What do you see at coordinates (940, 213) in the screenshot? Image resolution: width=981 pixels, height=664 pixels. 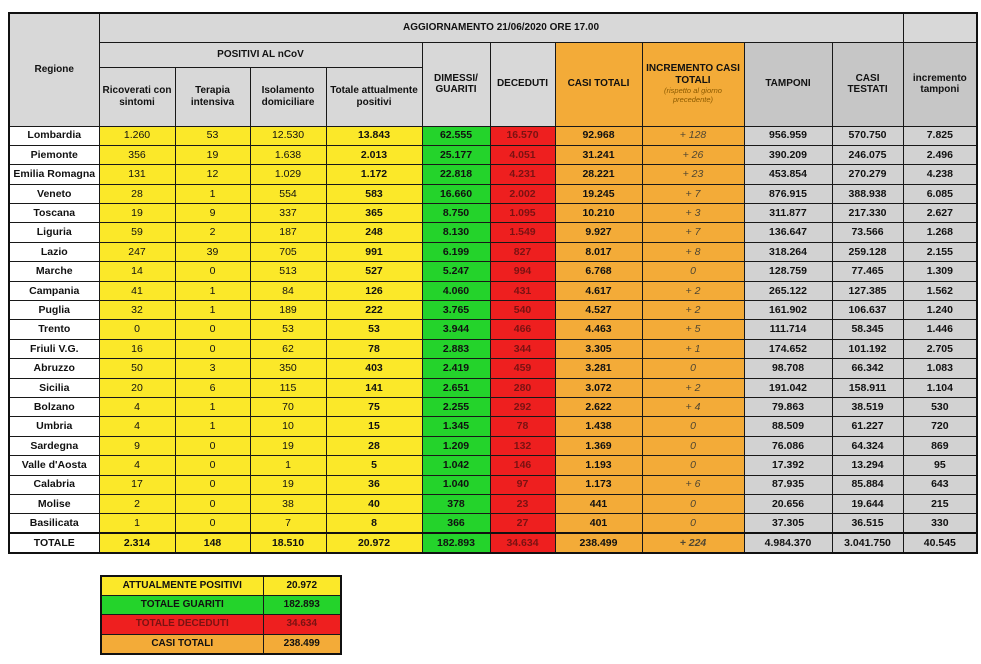 I see `value-cell: 2.627` at bounding box center [940, 213].